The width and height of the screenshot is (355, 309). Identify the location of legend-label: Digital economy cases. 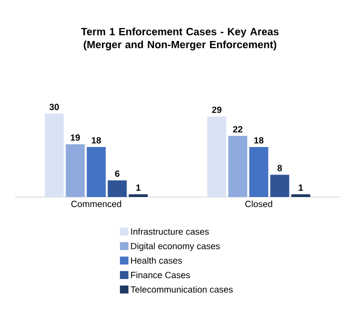
(175, 247).